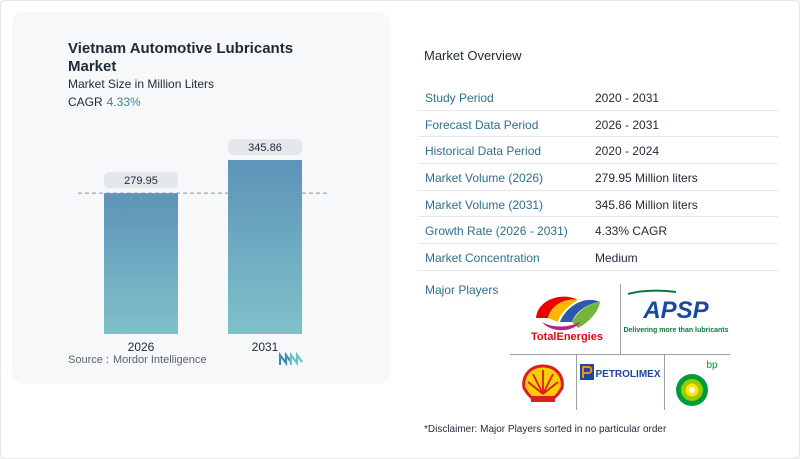 The image size is (800, 459). I want to click on petrolimex-logo: PETROLIMEX, so click(620, 372).